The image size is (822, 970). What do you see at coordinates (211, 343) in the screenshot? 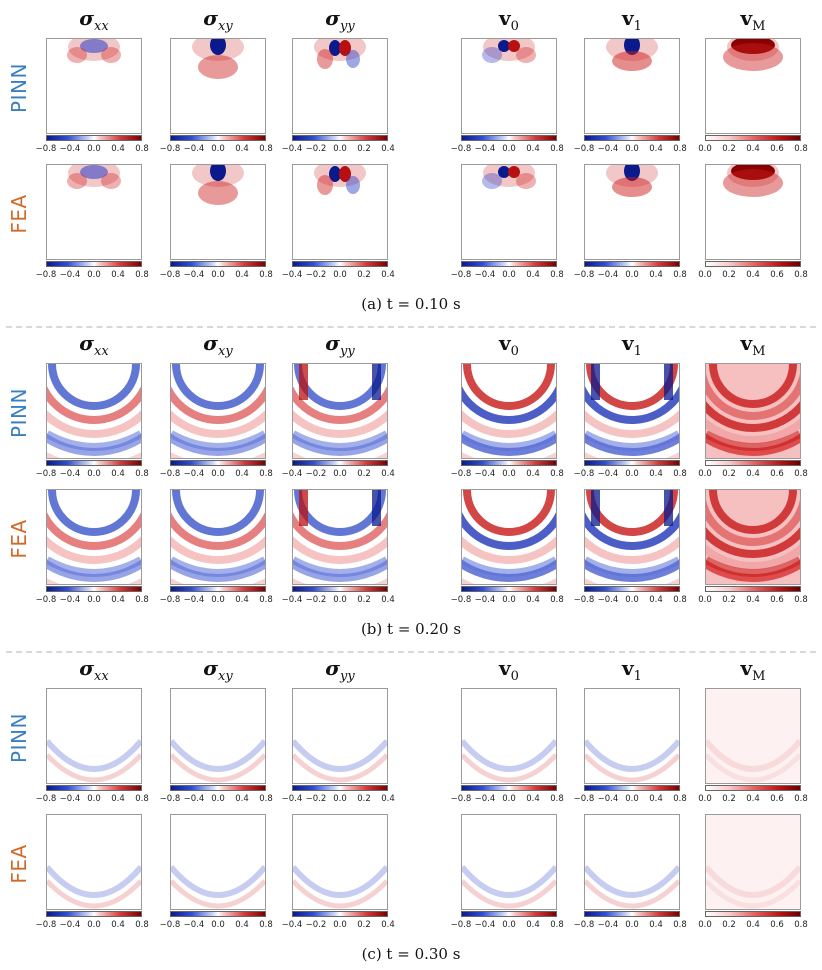
I see `column-title-symbol: σ` at bounding box center [211, 343].